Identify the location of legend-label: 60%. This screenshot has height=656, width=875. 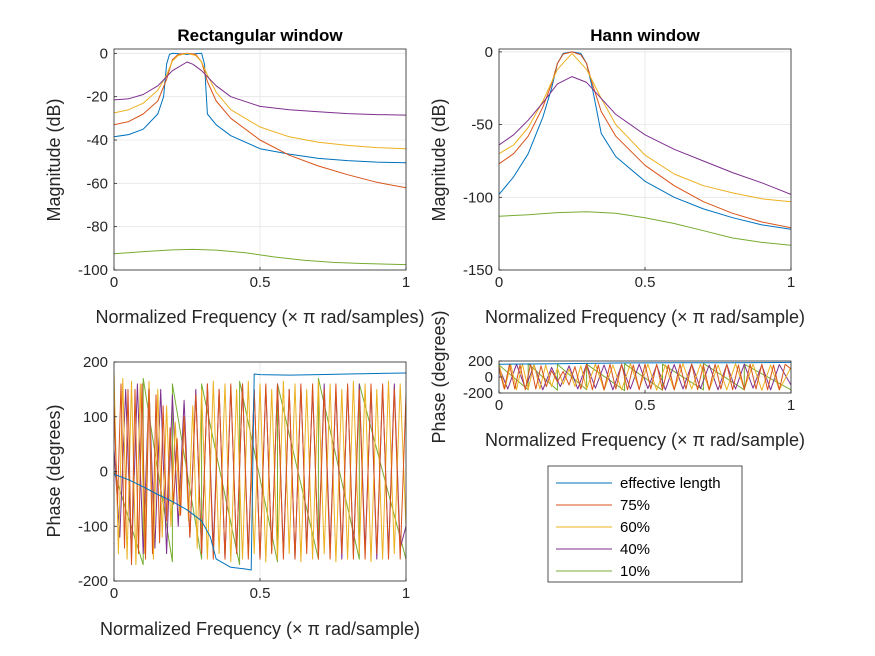
(635, 527).